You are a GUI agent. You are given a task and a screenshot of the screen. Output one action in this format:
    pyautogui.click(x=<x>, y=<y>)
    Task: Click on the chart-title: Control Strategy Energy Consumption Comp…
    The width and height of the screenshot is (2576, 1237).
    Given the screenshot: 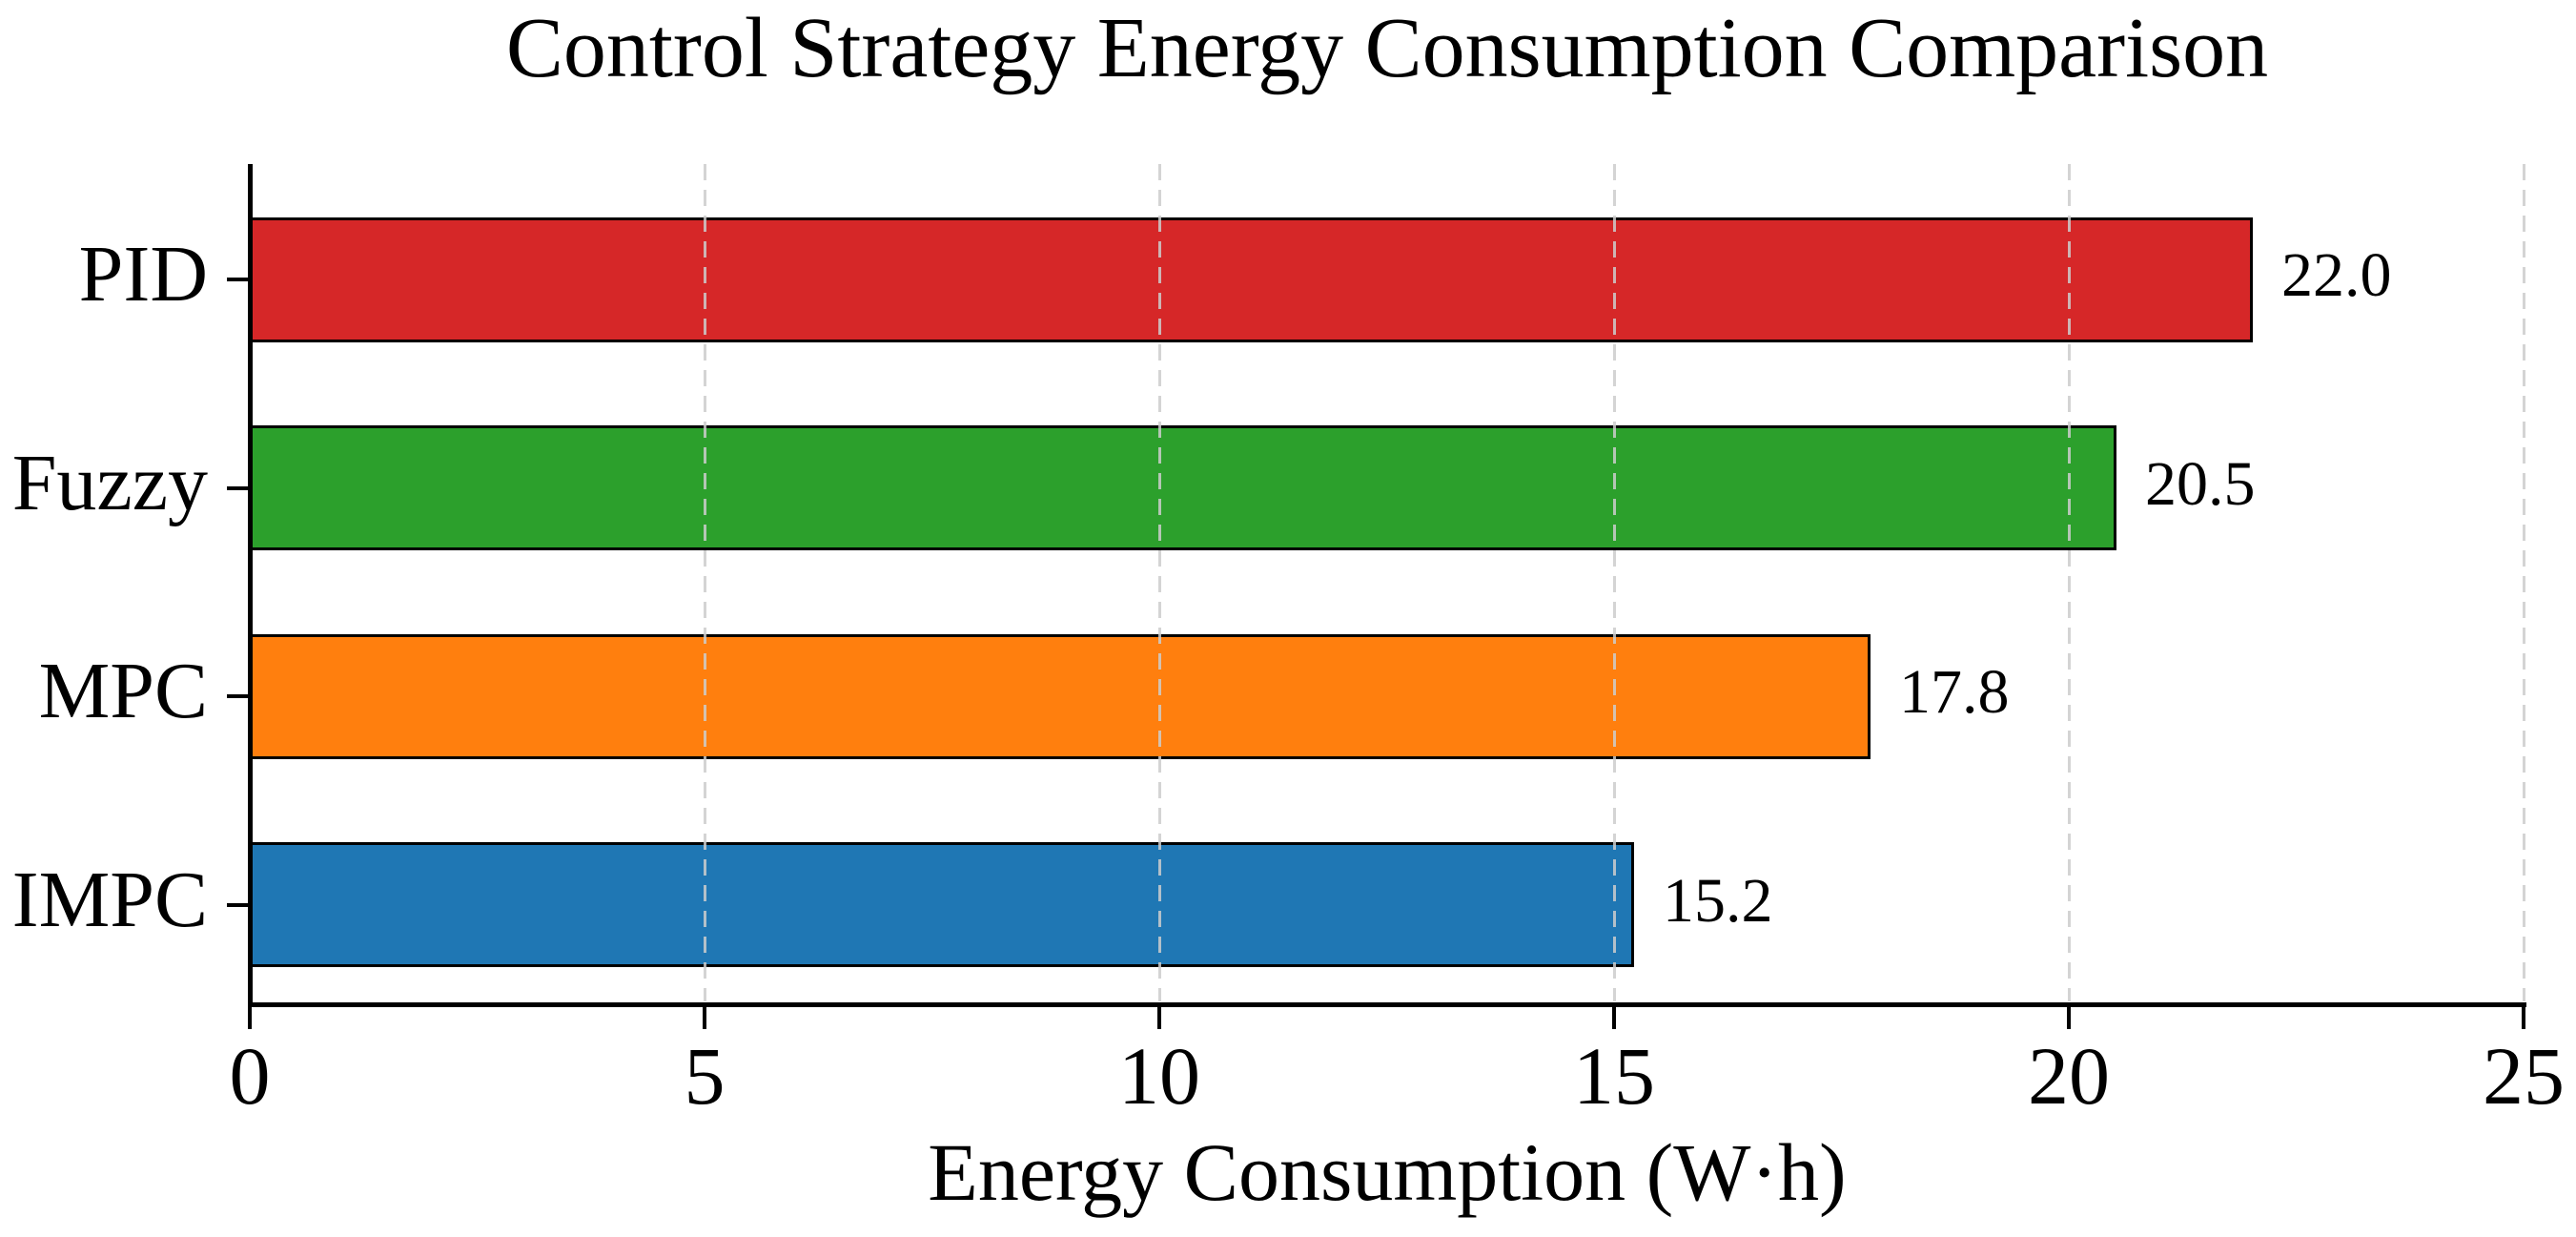 What is the action you would take?
    pyautogui.click(x=1387, y=48)
    